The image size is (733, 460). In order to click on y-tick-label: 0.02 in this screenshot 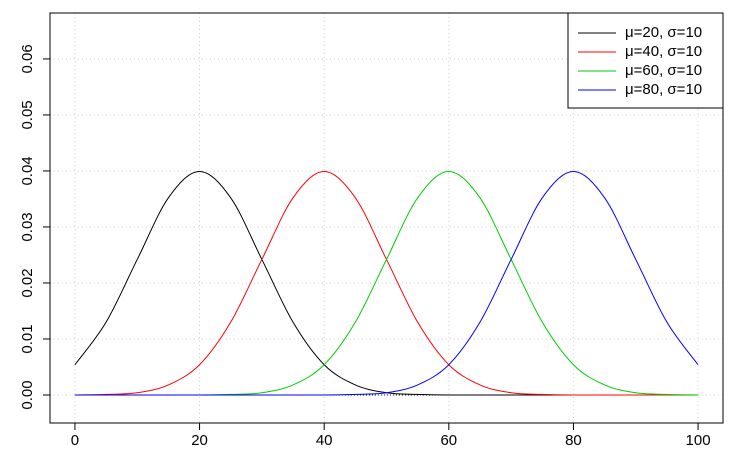, I will do `click(27, 282)`.